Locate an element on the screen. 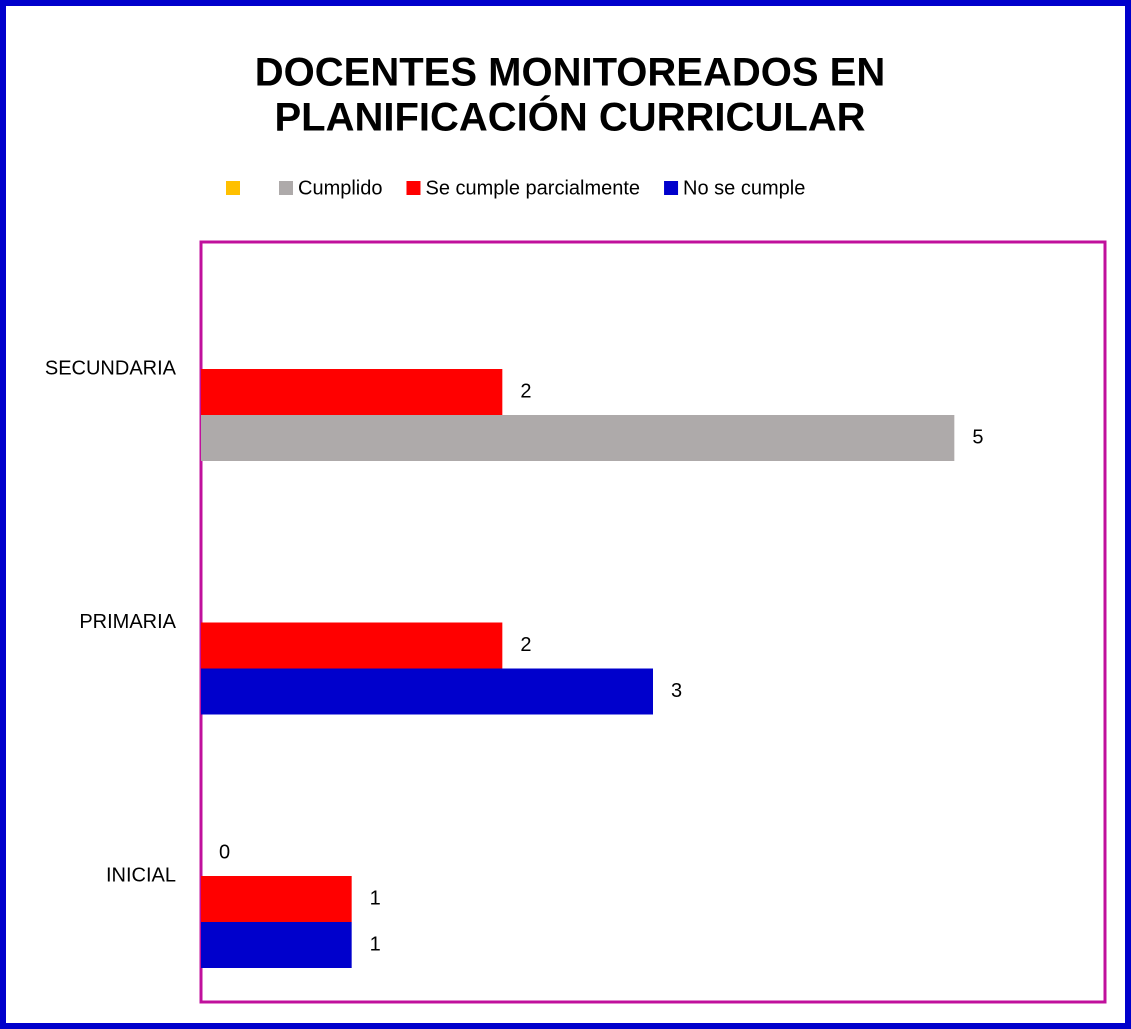 The image size is (1131, 1029). chart-title: DOCENTES MONITOREADOS EN is located at coordinates (570, 73).